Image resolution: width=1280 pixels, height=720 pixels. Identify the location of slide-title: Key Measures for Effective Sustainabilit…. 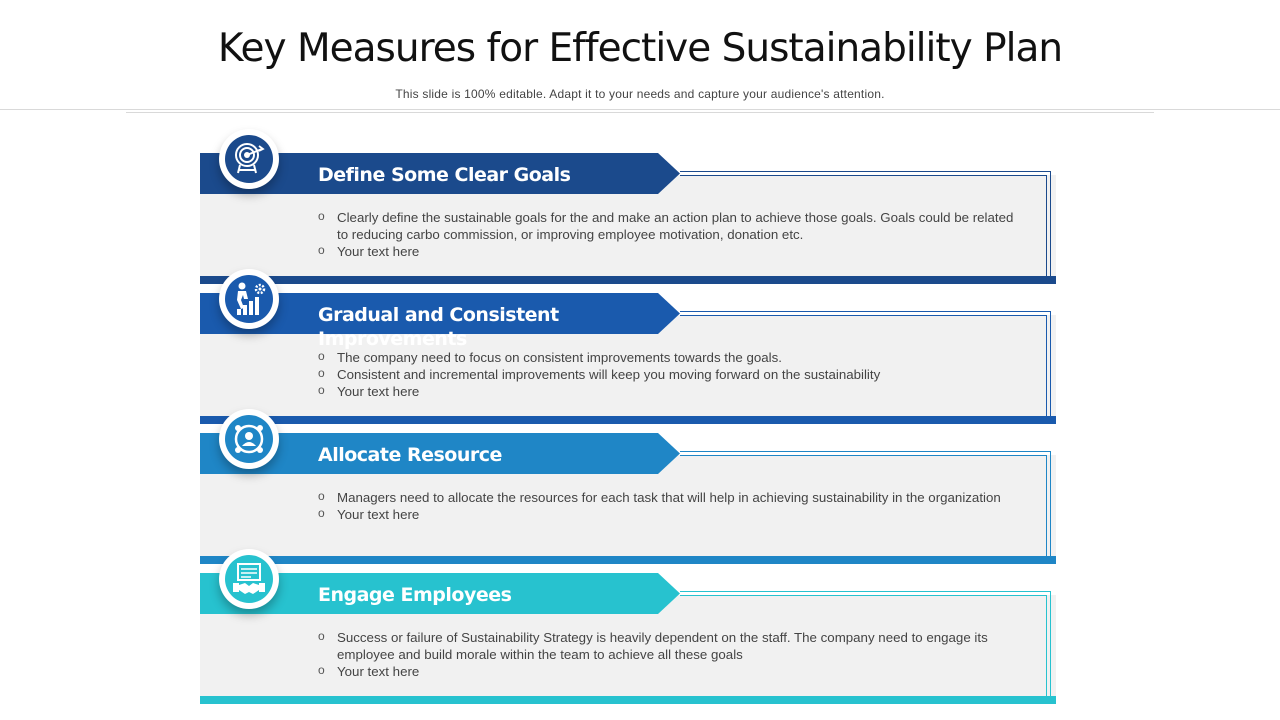
(640, 48).